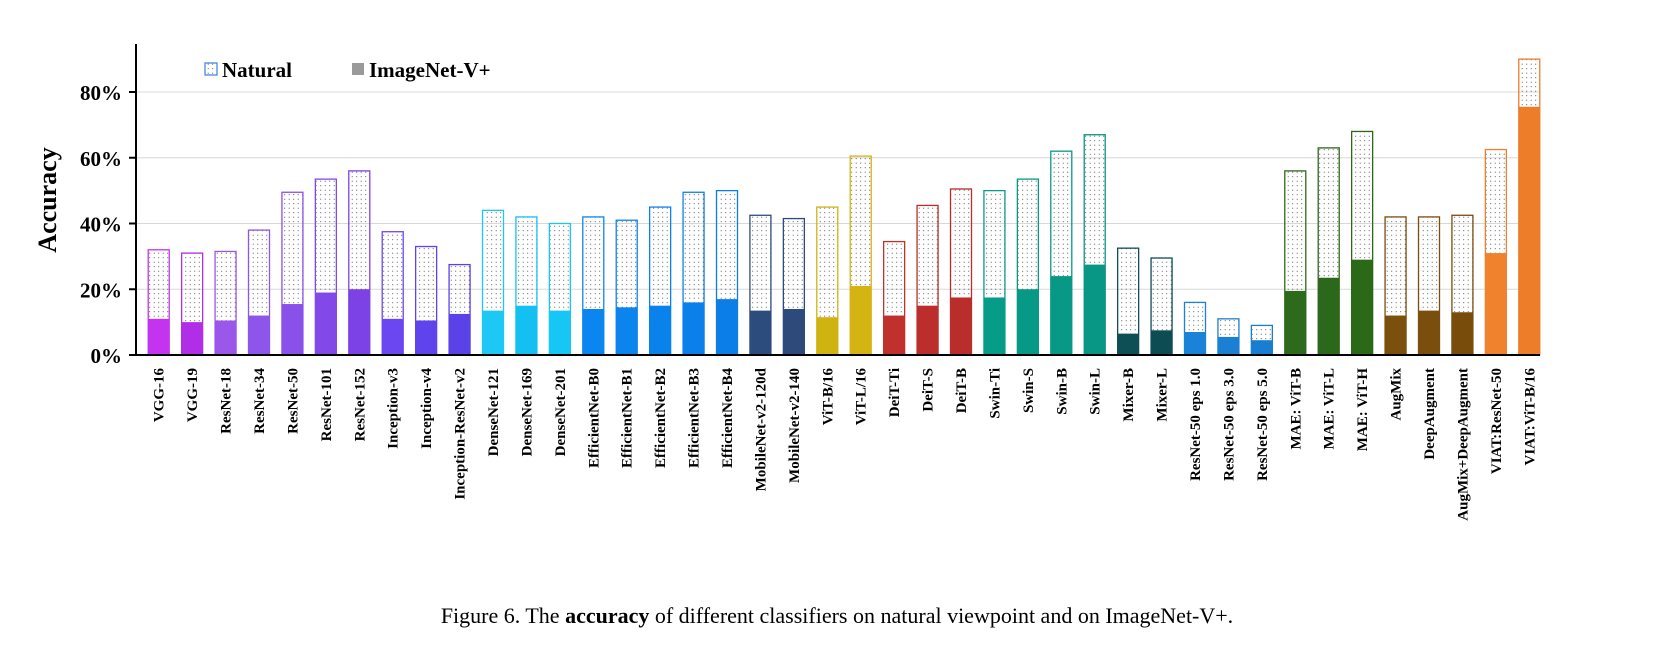 The height and width of the screenshot is (651, 1674). Describe the element at coordinates (227, 401) in the screenshot. I see `x-tick-label: ResNet-18` at that location.